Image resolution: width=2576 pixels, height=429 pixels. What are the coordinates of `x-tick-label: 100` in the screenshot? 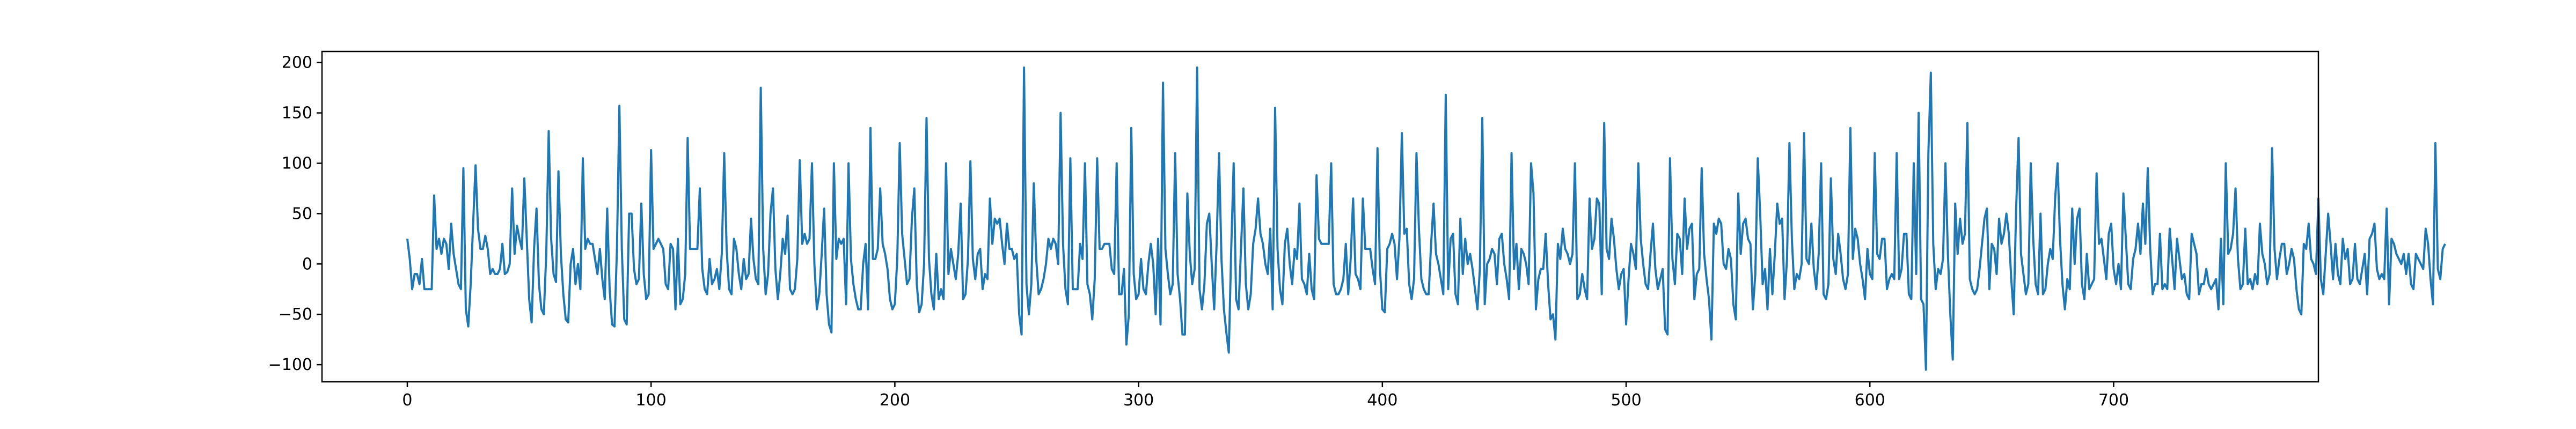 It's located at (651, 400).